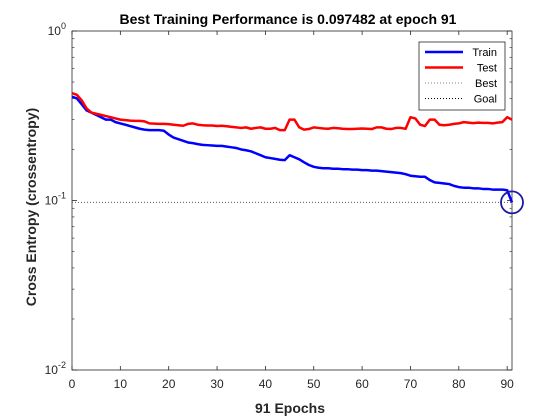 The width and height of the screenshot is (560, 420). I want to click on legend-label-best: Best, so click(486, 84).